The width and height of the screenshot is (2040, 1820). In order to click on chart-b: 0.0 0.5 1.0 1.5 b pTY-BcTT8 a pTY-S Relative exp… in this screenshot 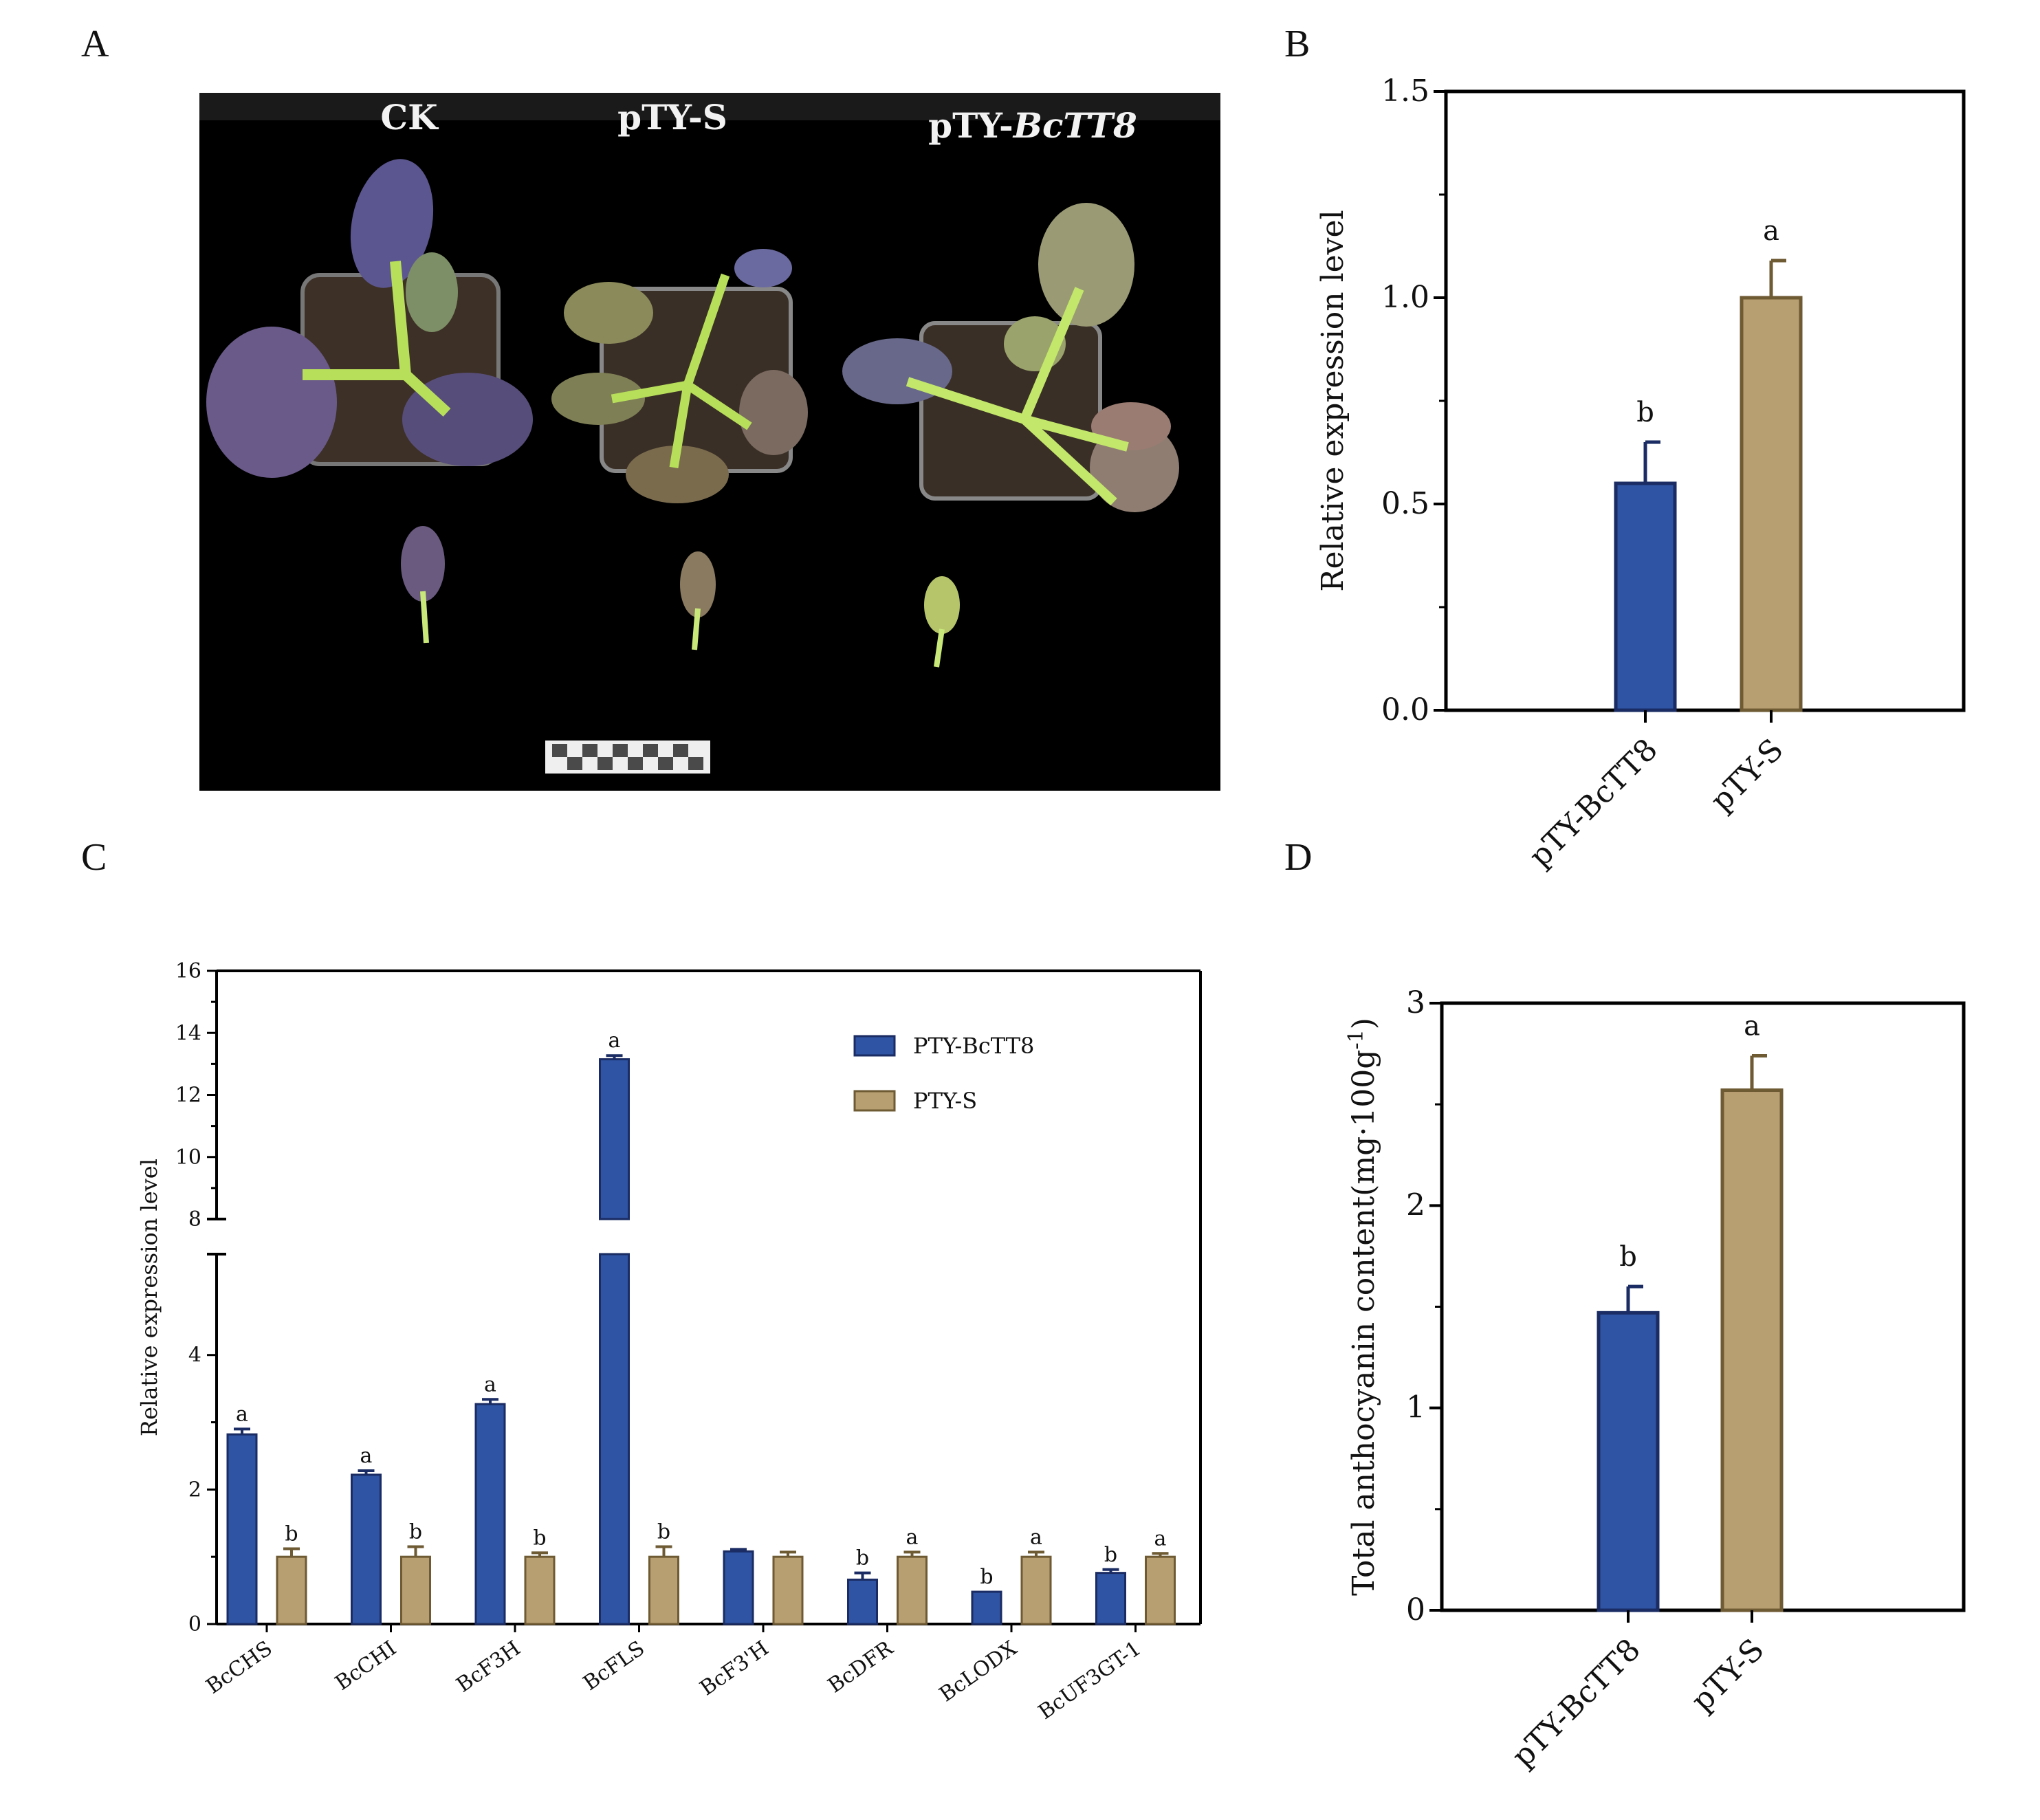, I will do `click(1641, 474)`.